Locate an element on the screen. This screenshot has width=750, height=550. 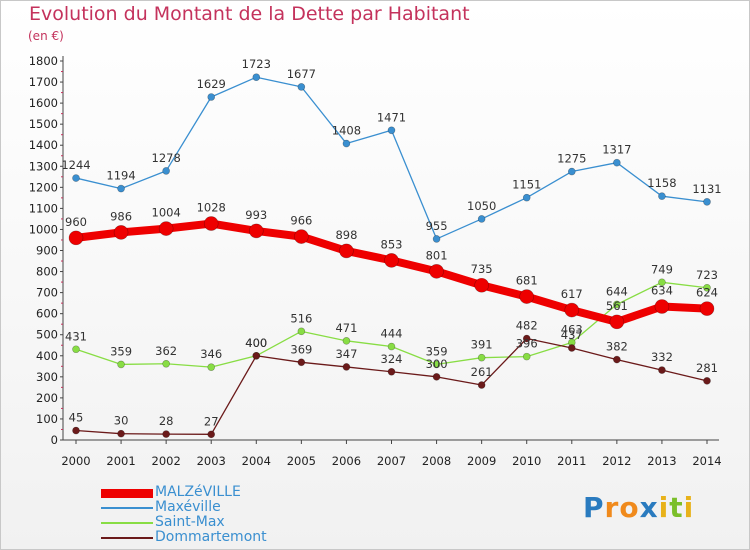
data-label: 45 is located at coordinates (76, 418).